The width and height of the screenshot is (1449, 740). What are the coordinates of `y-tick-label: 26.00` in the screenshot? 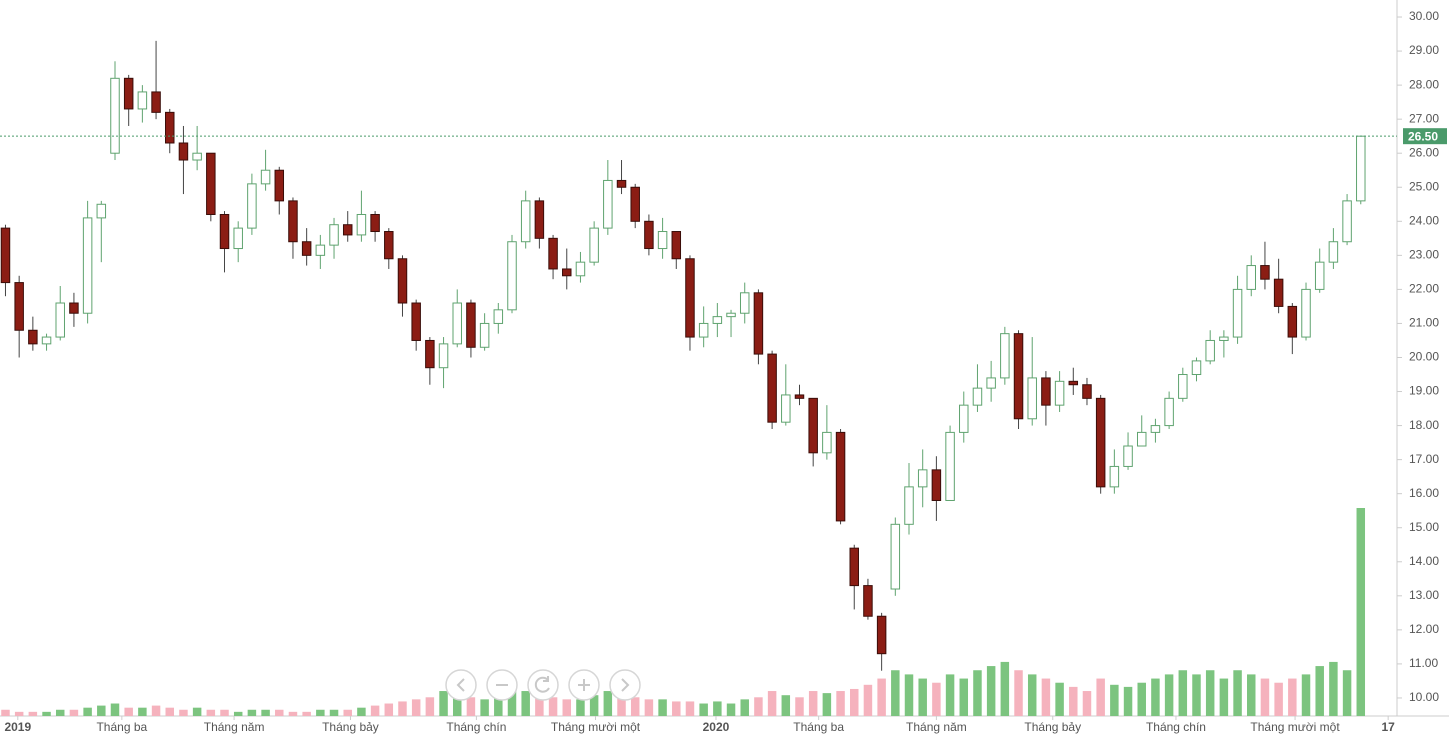 It's located at (1424, 152).